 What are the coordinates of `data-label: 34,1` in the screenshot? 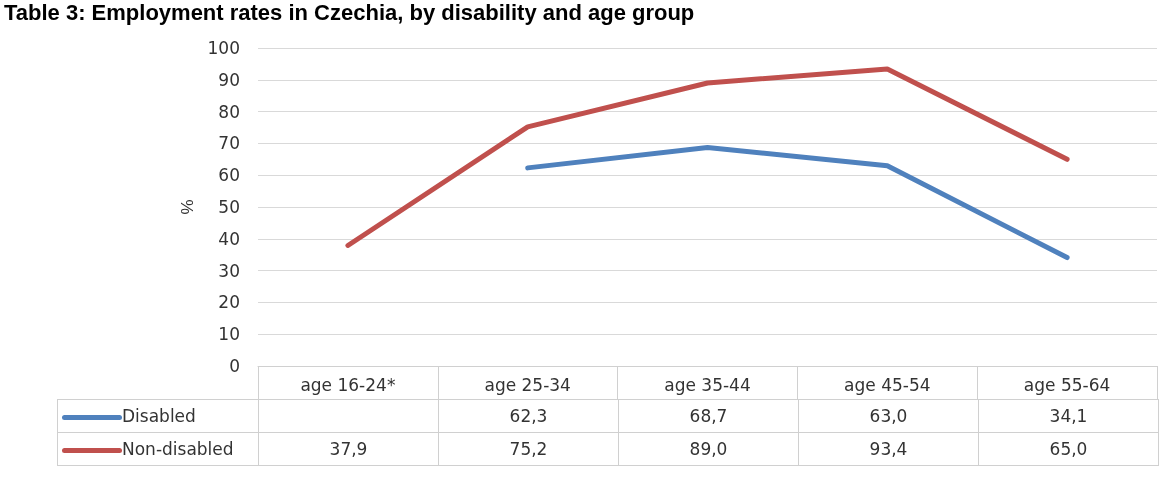 It's located at (1068, 416).